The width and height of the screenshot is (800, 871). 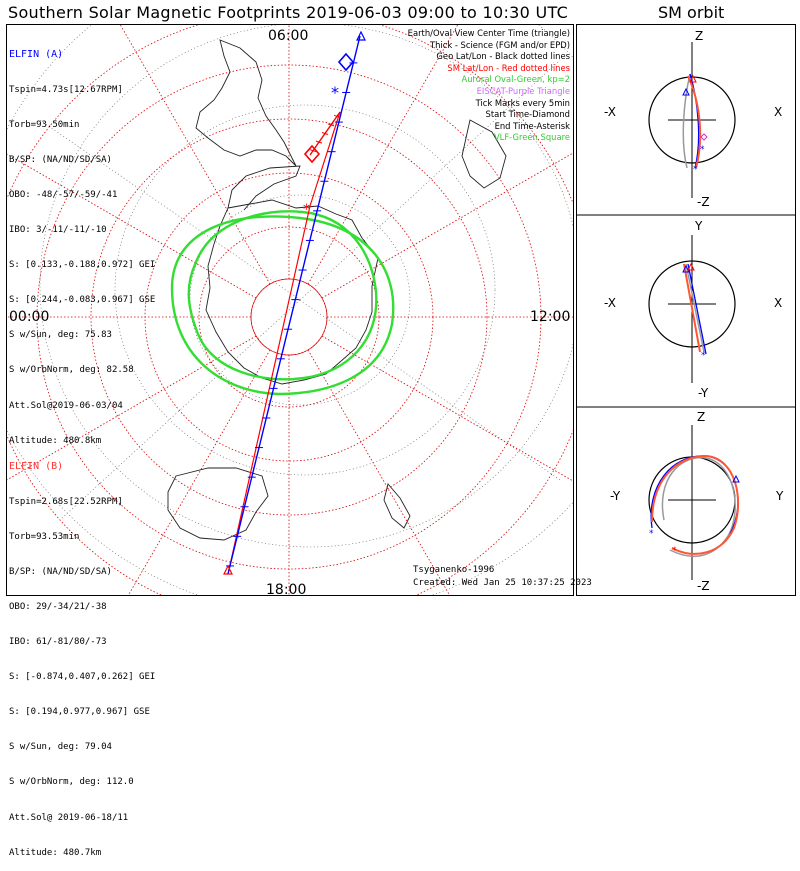 I want to click on elfin-a-line: Torb=93.50min, so click(x=44, y=124).